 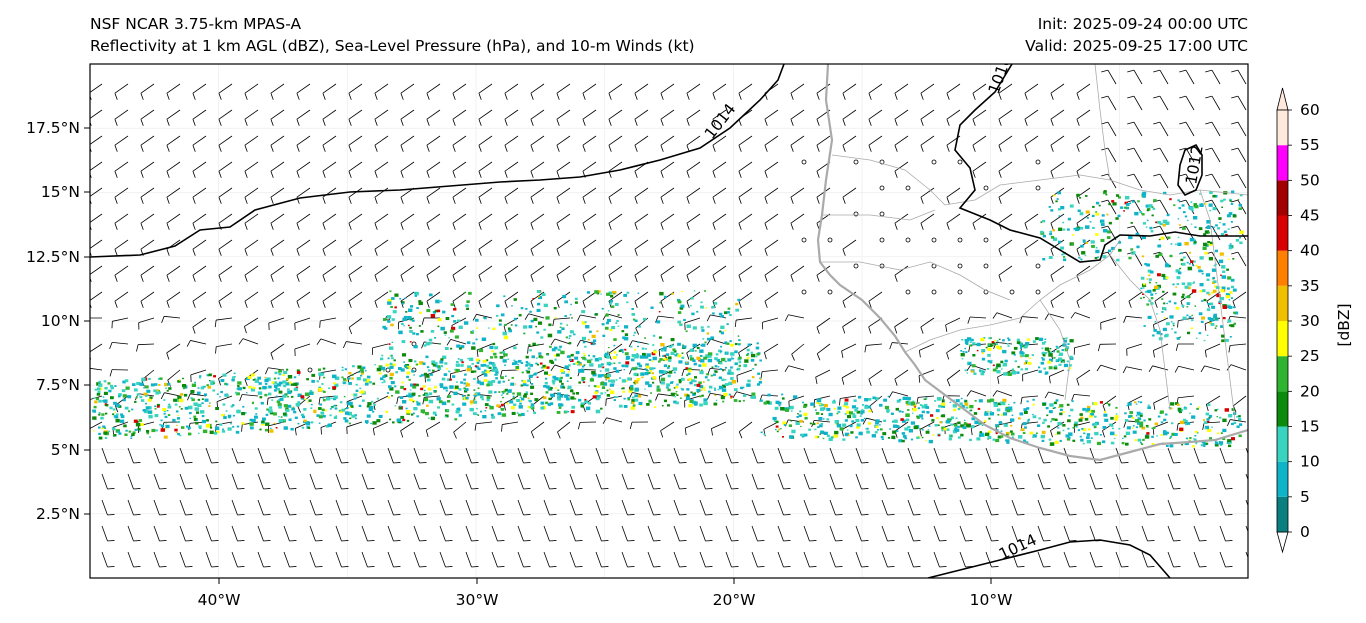 I want to click on lat-tick-label: 2.5°N, so click(x=58, y=514).